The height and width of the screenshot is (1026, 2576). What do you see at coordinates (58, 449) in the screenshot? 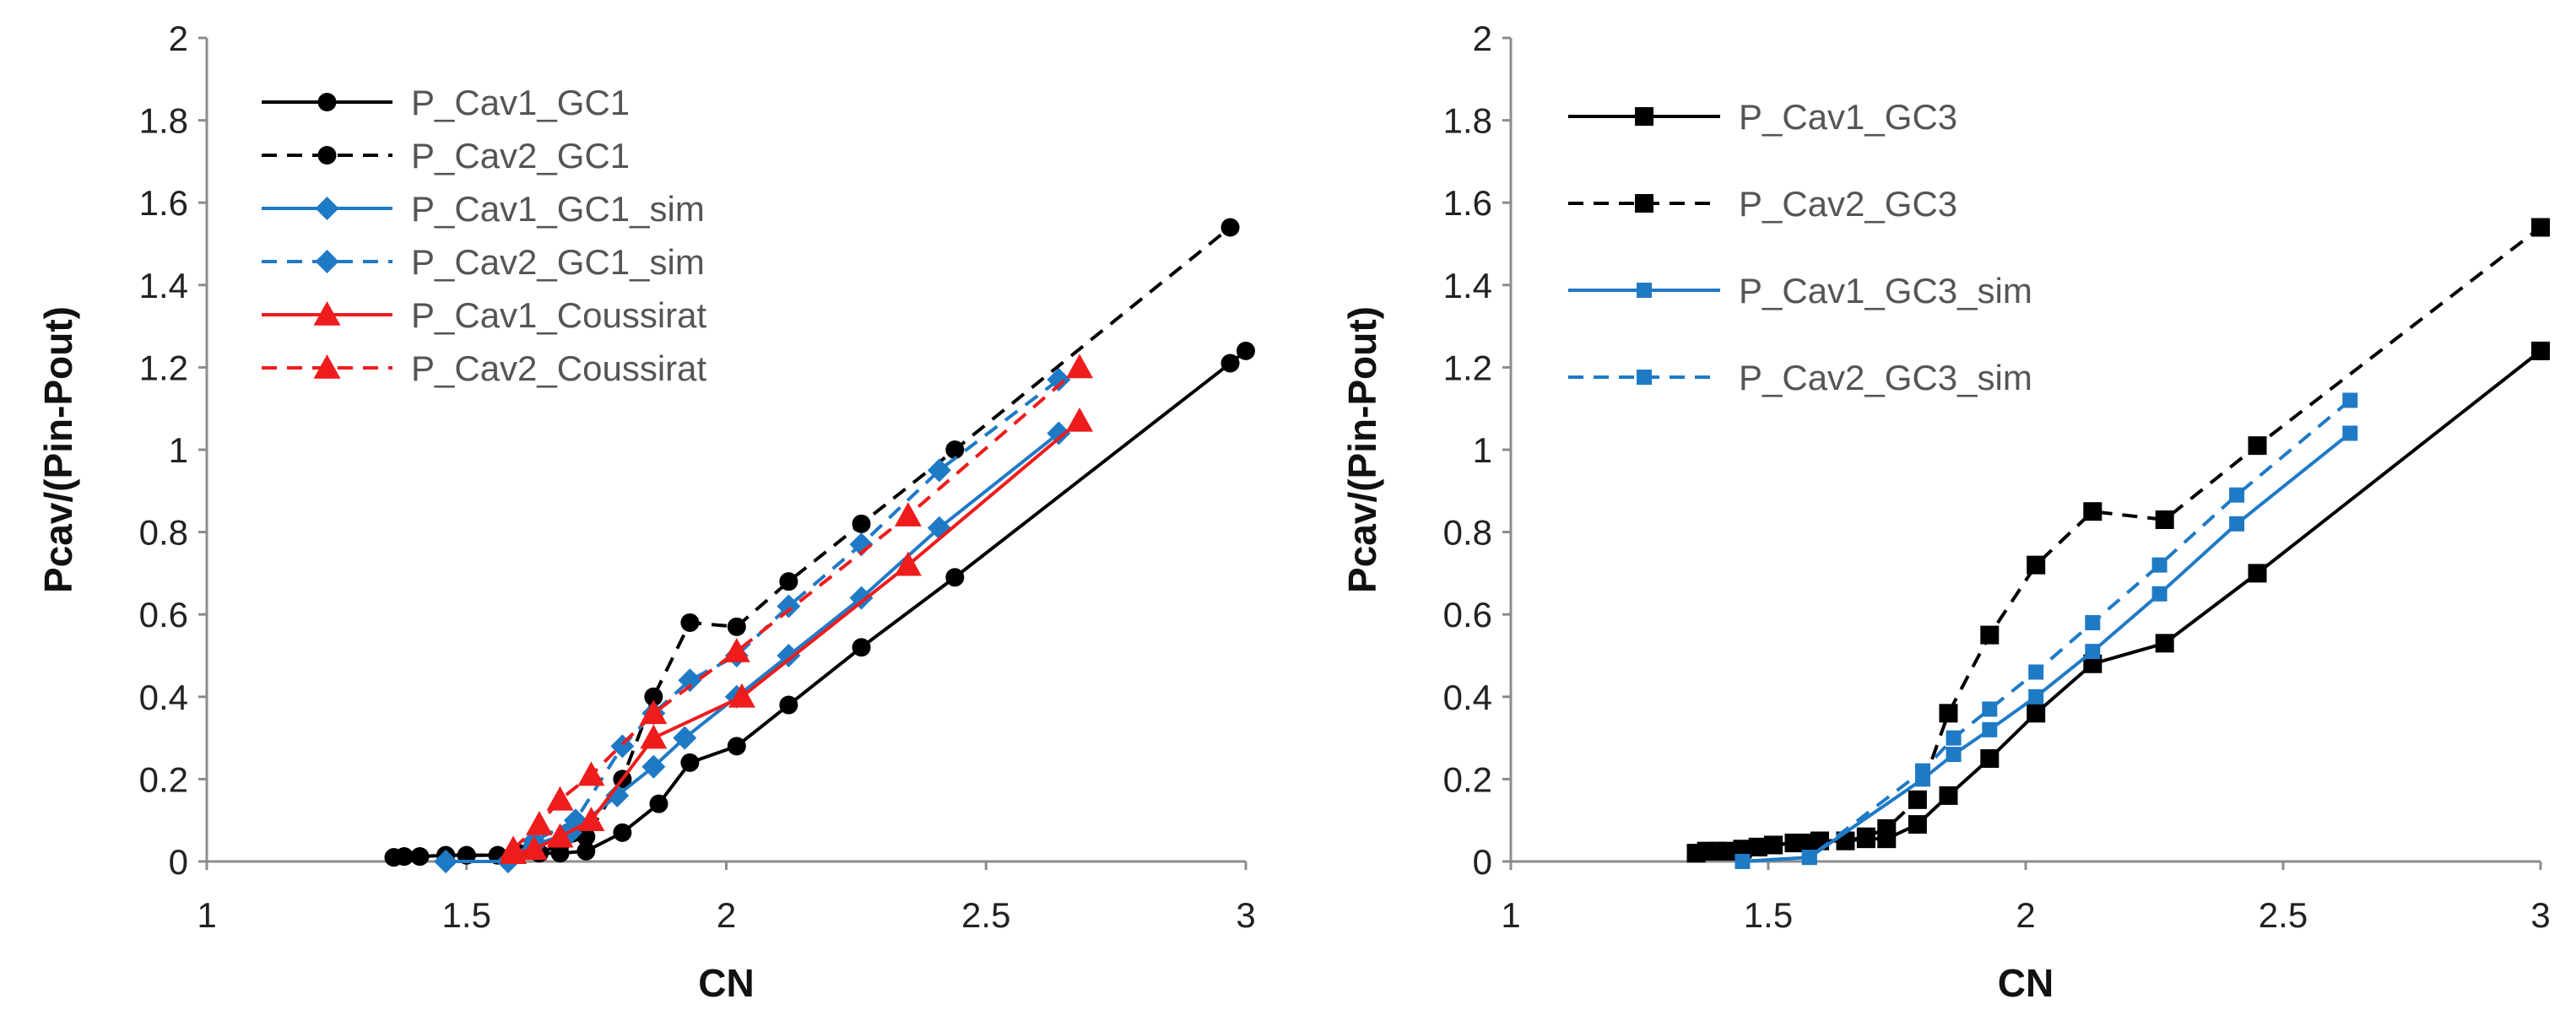
I see `y-axis-title: Pcav/(Pin-Pout)` at bounding box center [58, 449].